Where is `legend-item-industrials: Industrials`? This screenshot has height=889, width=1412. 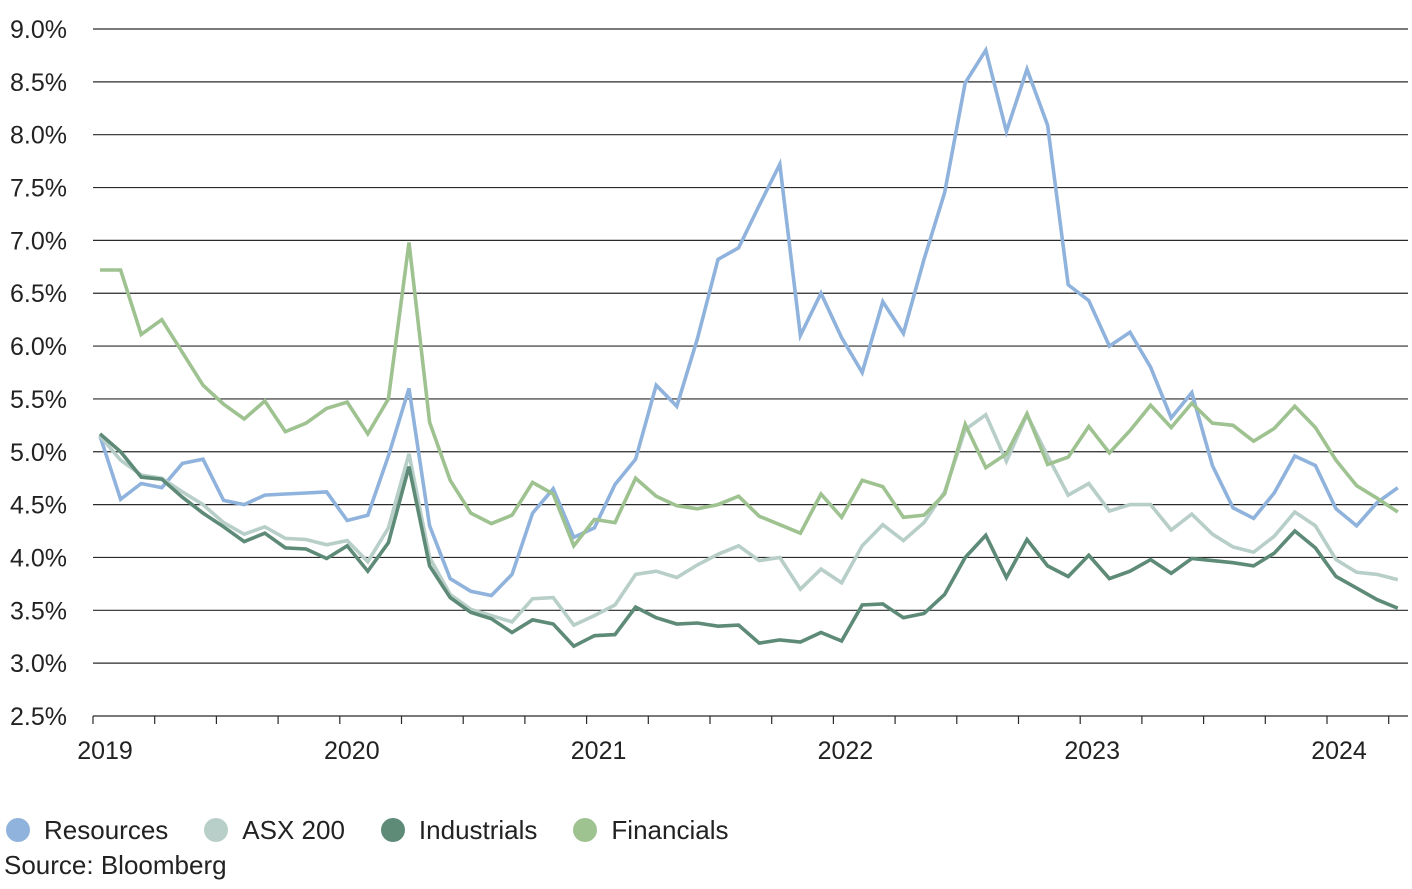 legend-item-industrials: Industrials is located at coordinates (459, 830).